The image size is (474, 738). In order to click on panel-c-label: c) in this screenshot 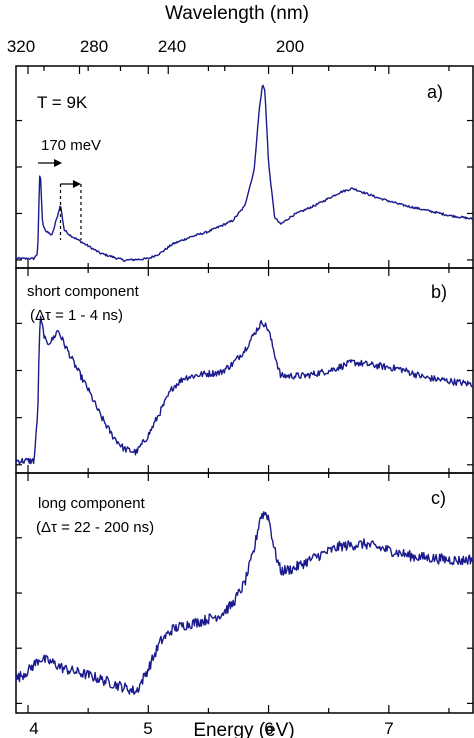, I will do `click(438, 498)`.